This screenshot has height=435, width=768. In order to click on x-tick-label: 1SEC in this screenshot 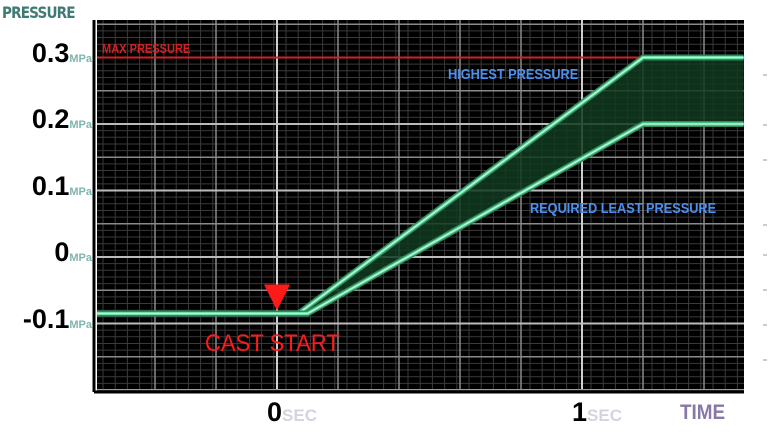, I will do `click(597, 412)`.